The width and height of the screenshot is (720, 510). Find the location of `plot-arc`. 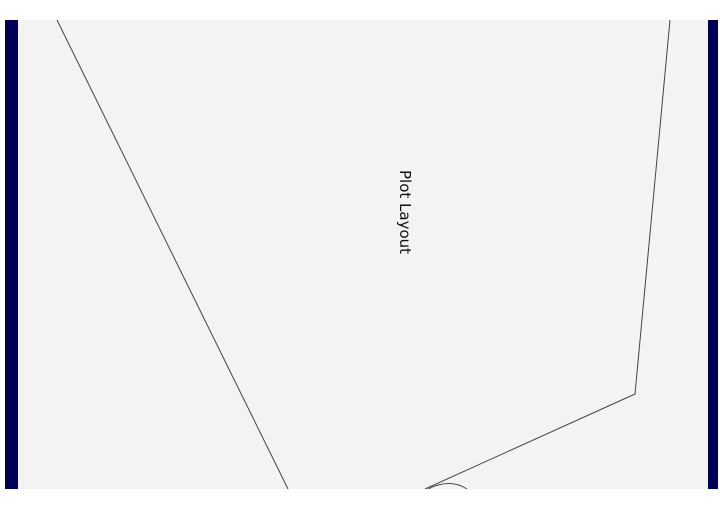

plot-arc is located at coordinates (447, 486).